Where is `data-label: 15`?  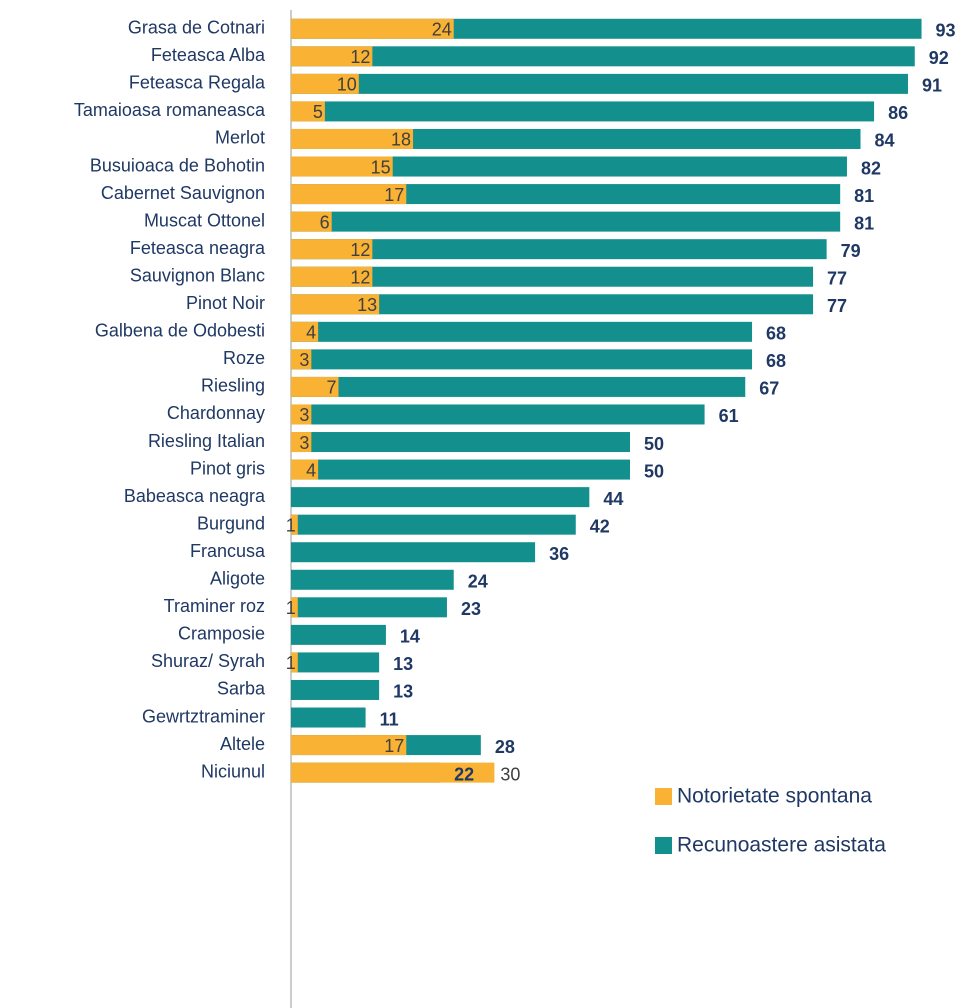
data-label: 15 is located at coordinates (381, 167).